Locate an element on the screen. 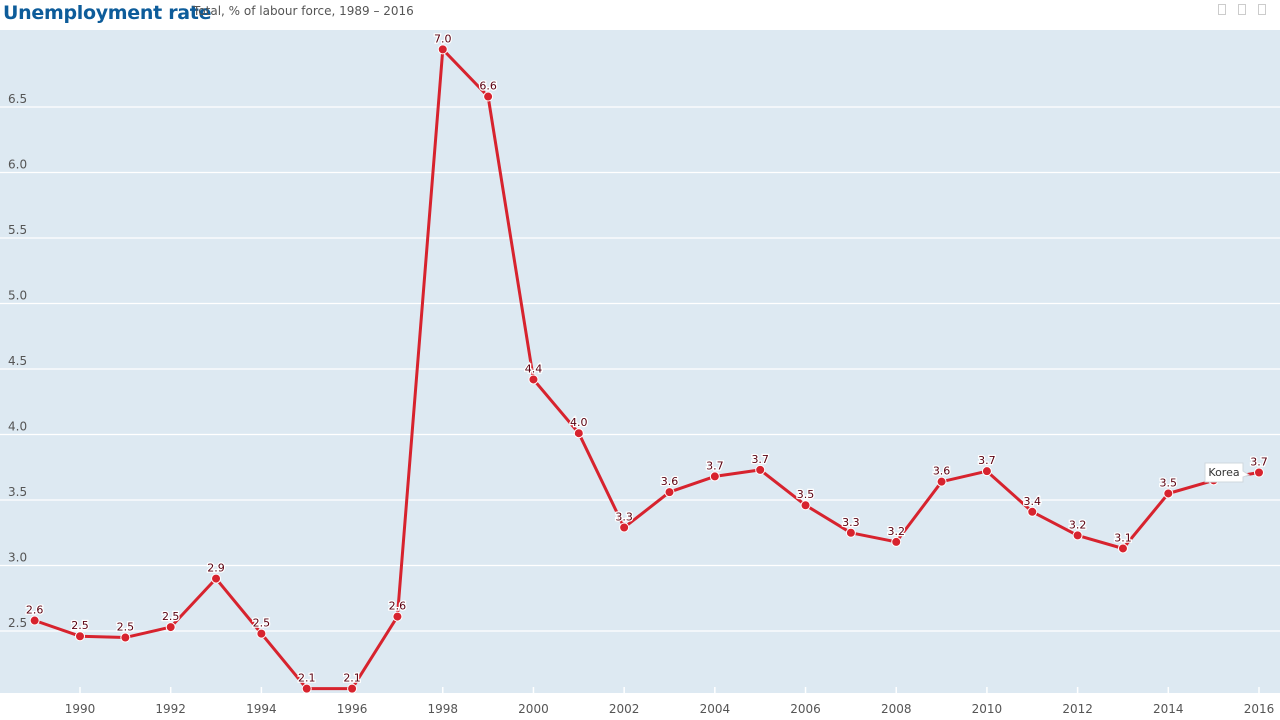 The image size is (1280, 720). tooltip: Korea is located at coordinates (1227, 472).